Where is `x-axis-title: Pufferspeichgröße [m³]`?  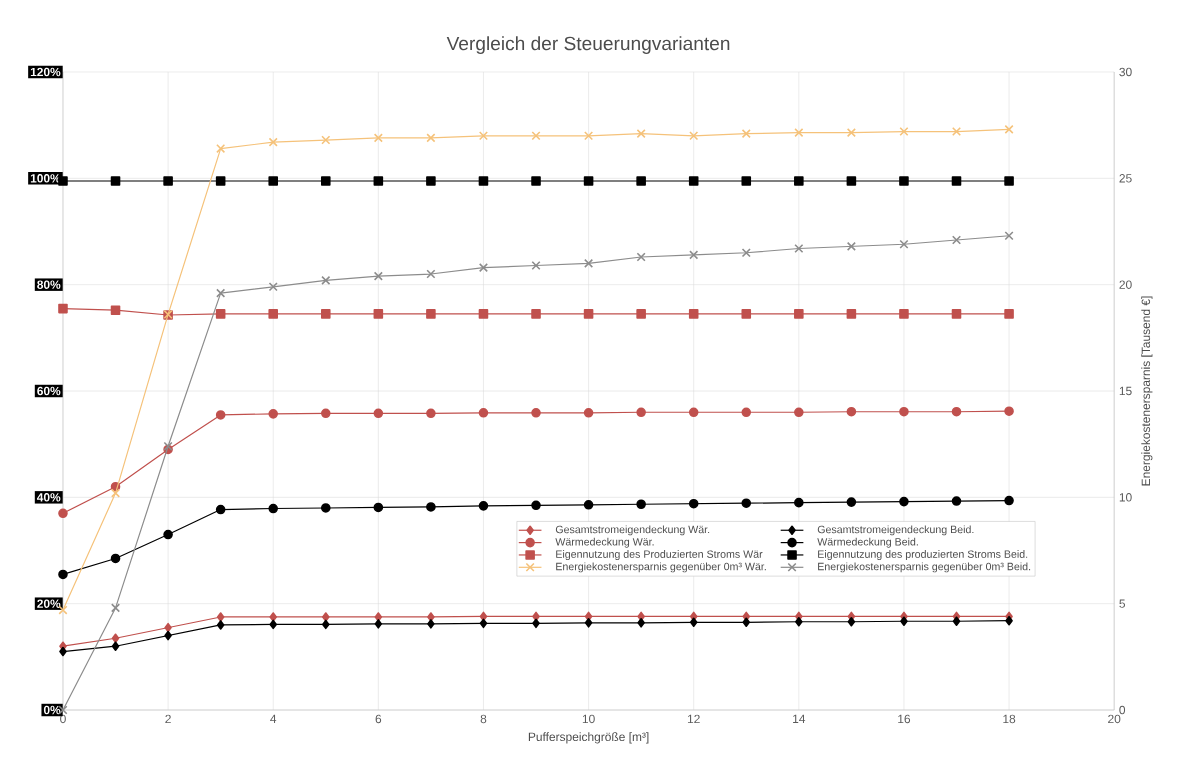
x-axis-title: Pufferspeichgröße [m³] is located at coordinates (588, 738).